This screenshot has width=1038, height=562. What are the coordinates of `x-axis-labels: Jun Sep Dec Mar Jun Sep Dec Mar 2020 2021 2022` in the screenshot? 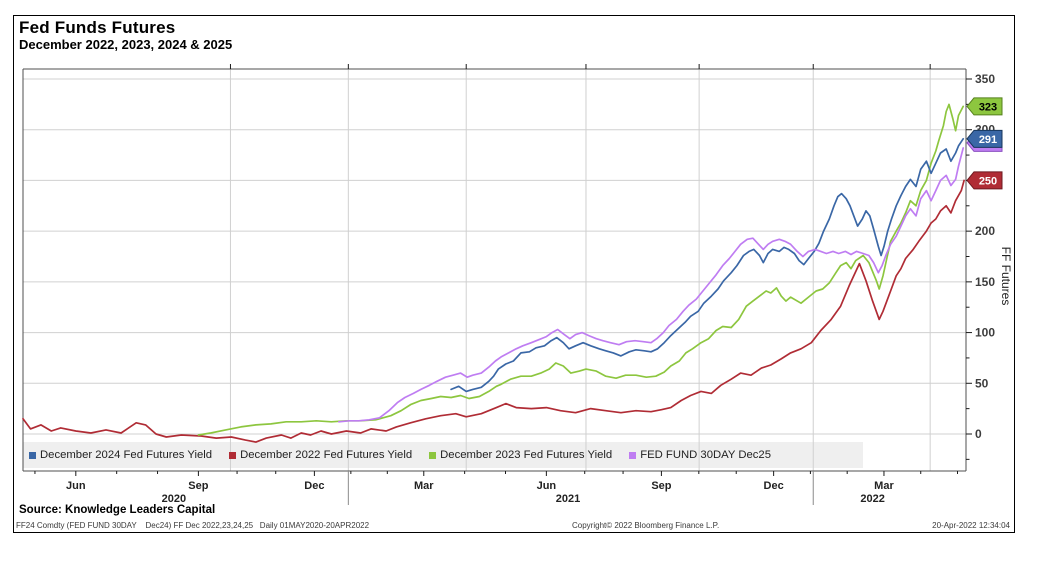 It's located at (480, 492).